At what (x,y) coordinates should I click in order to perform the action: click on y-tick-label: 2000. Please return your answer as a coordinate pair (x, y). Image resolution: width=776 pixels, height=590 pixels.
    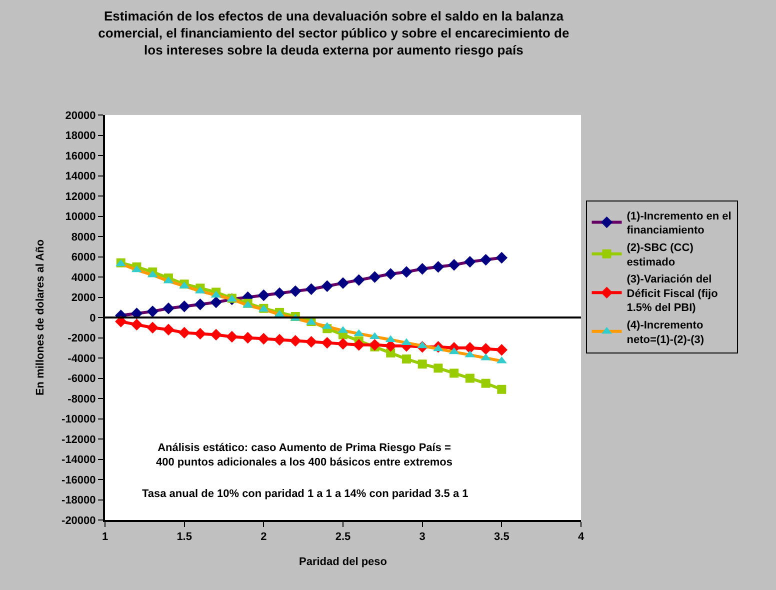
    Looking at the image, I should click on (83, 298).